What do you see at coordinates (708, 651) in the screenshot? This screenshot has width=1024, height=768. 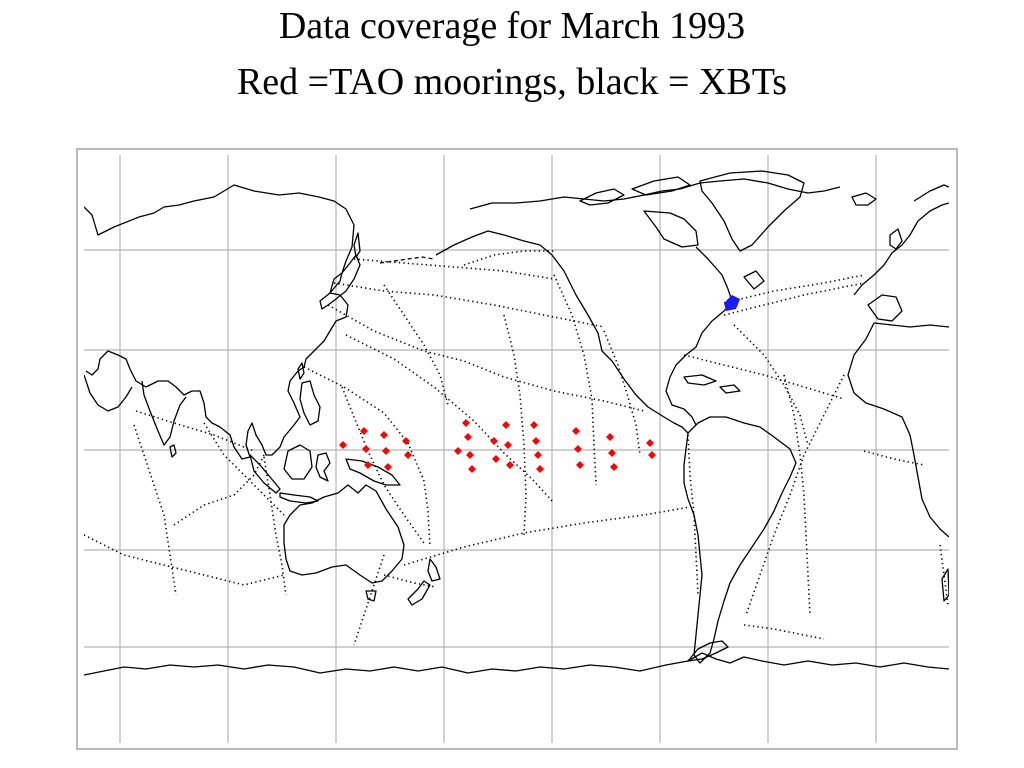 I see `antarctic-peninsula` at bounding box center [708, 651].